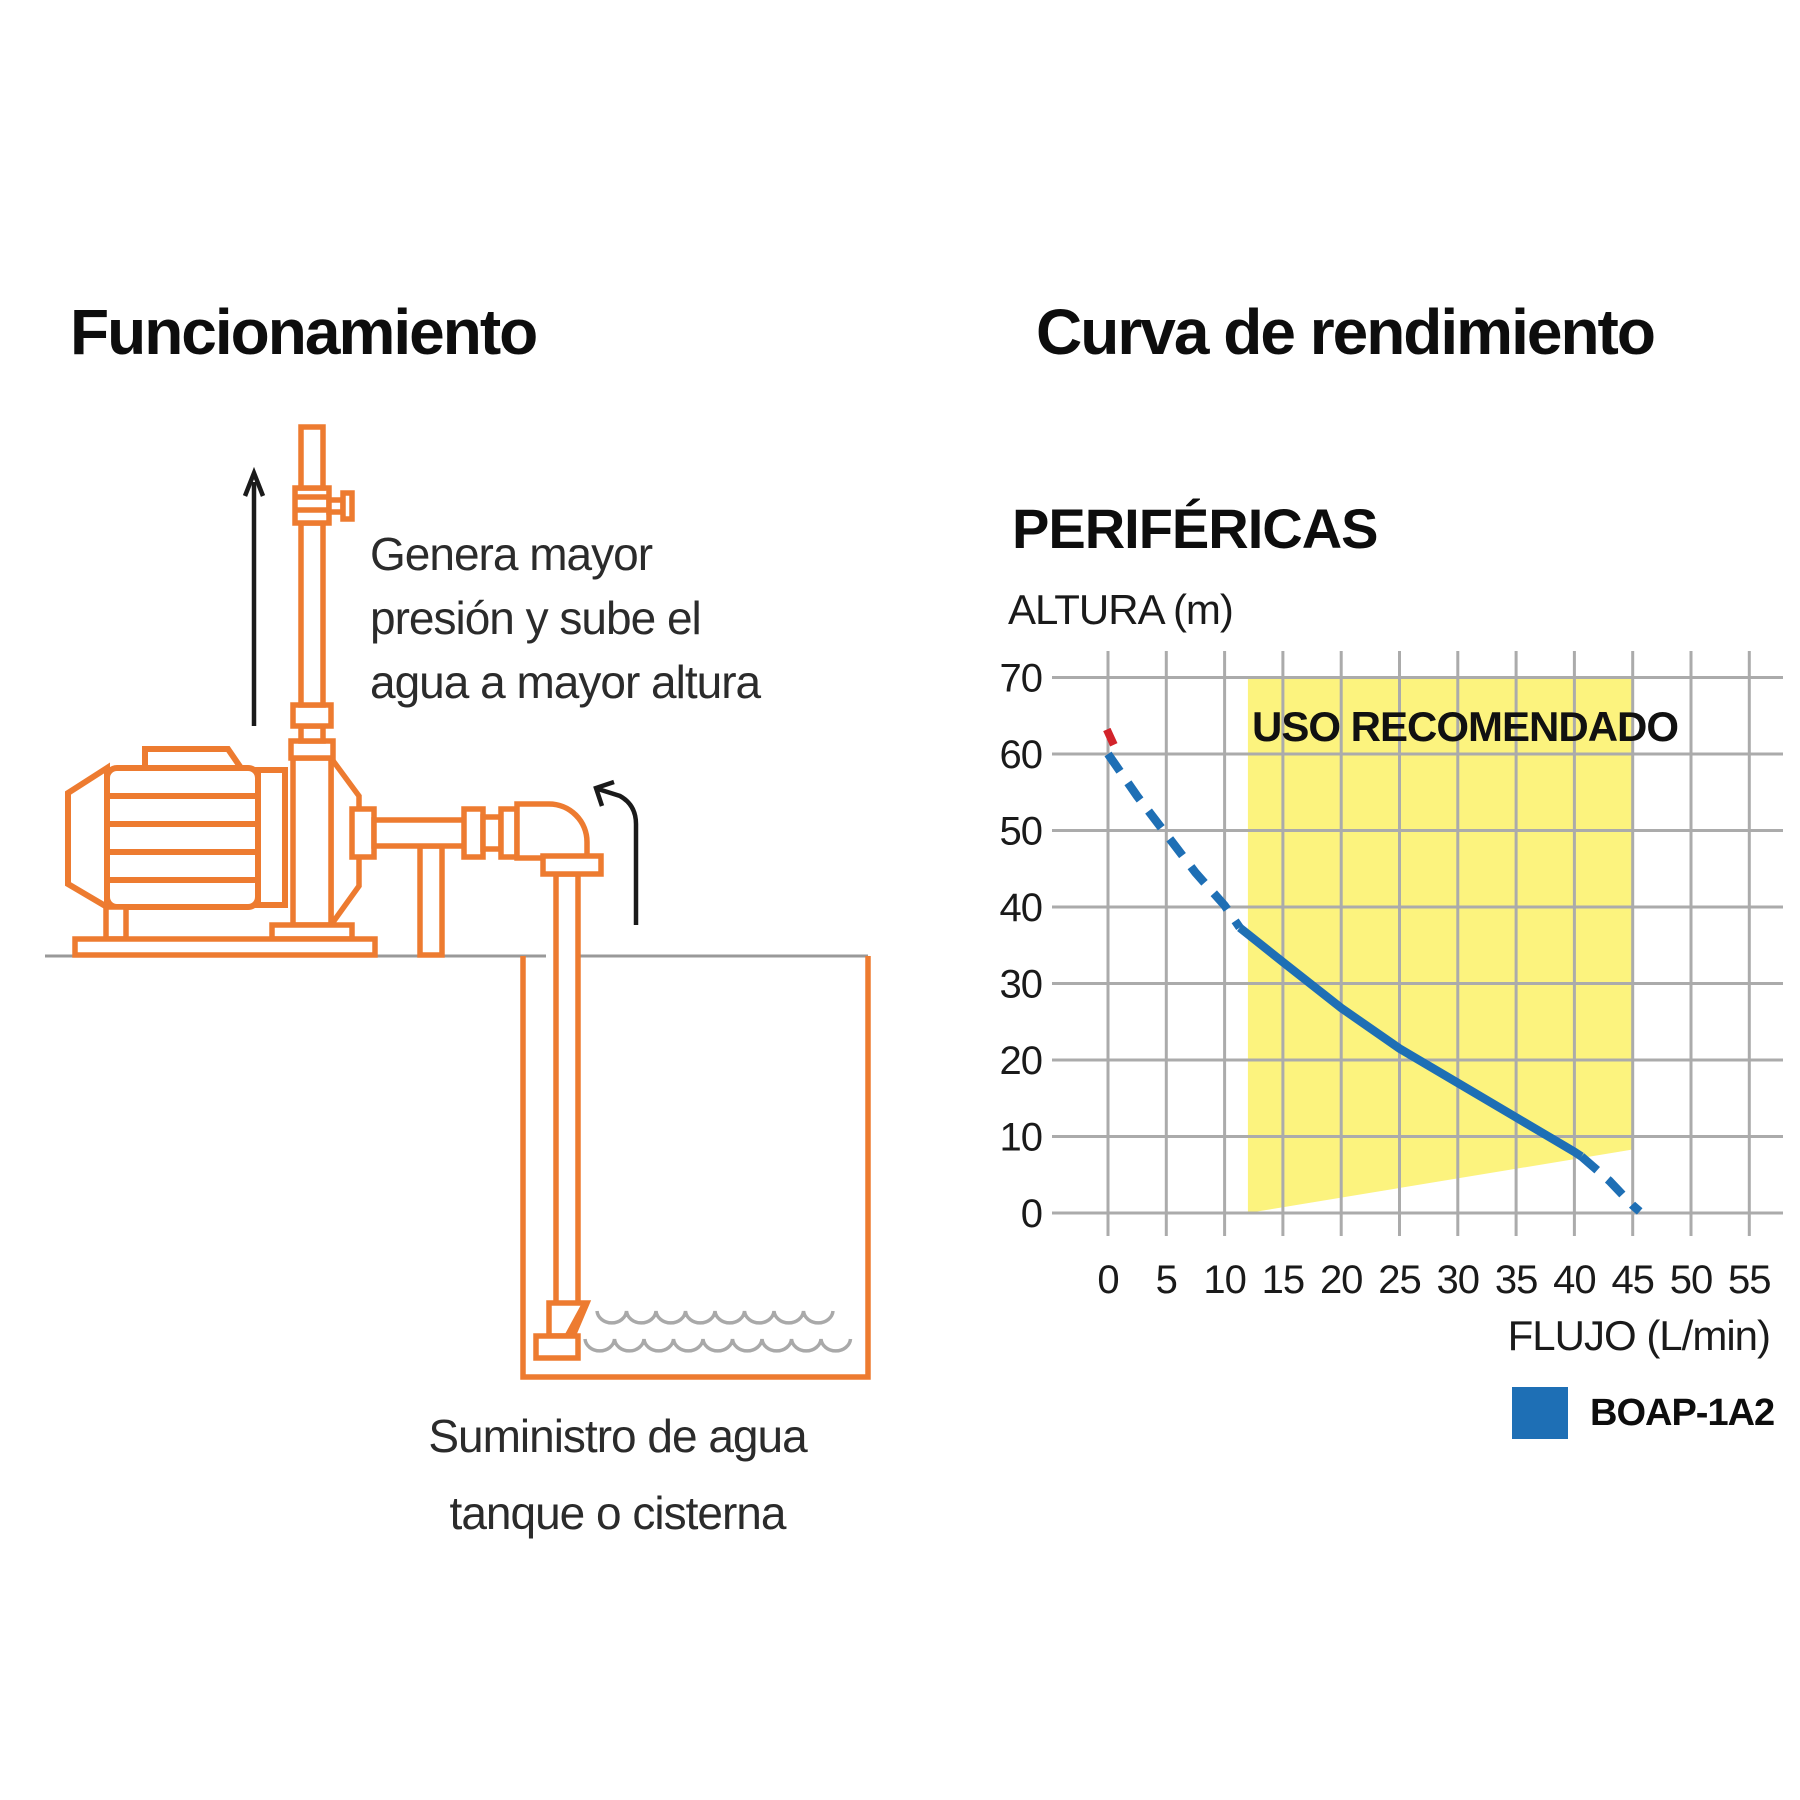 The image size is (1800, 1800). I want to click on x-tick-label: 45, so click(1632, 1280).